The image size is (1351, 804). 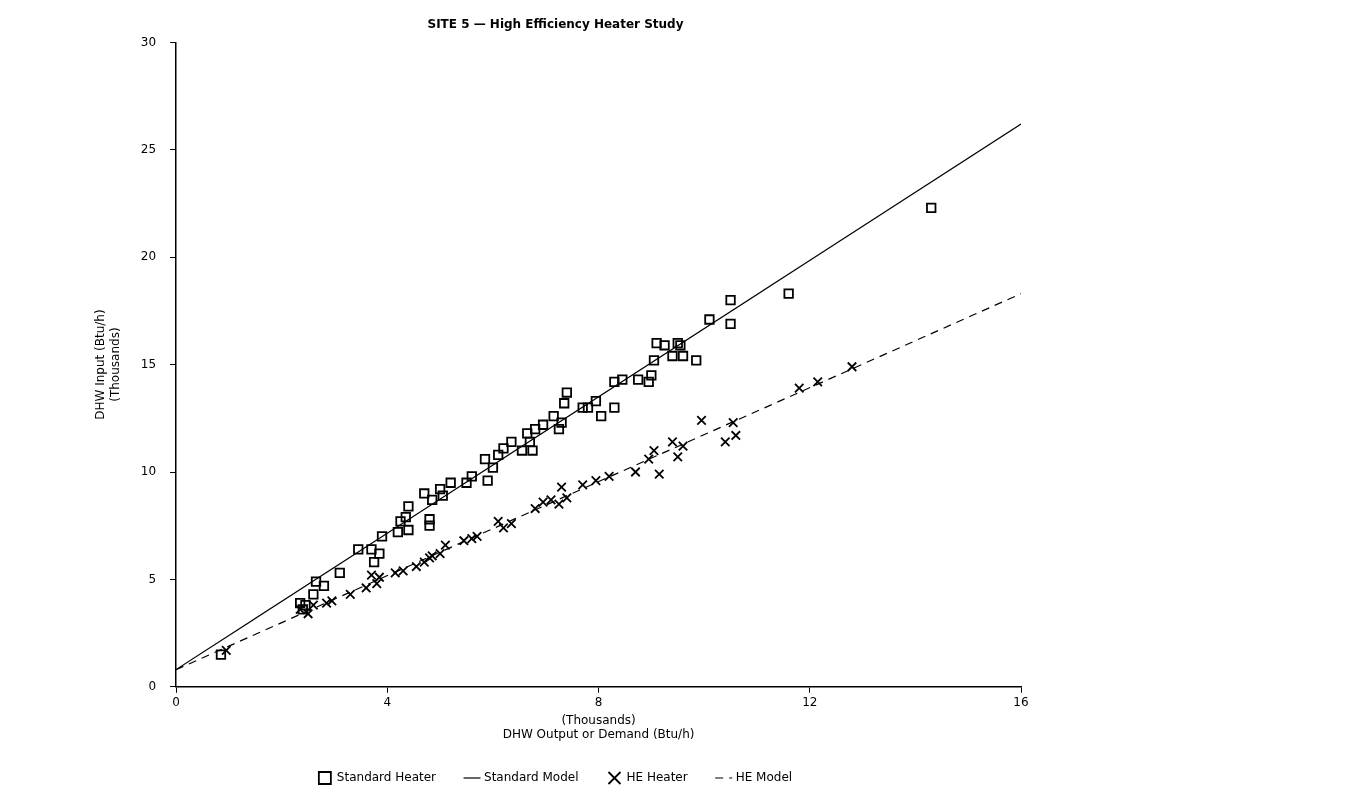 I want to click on x-tick-label: 12, so click(x=810, y=702).